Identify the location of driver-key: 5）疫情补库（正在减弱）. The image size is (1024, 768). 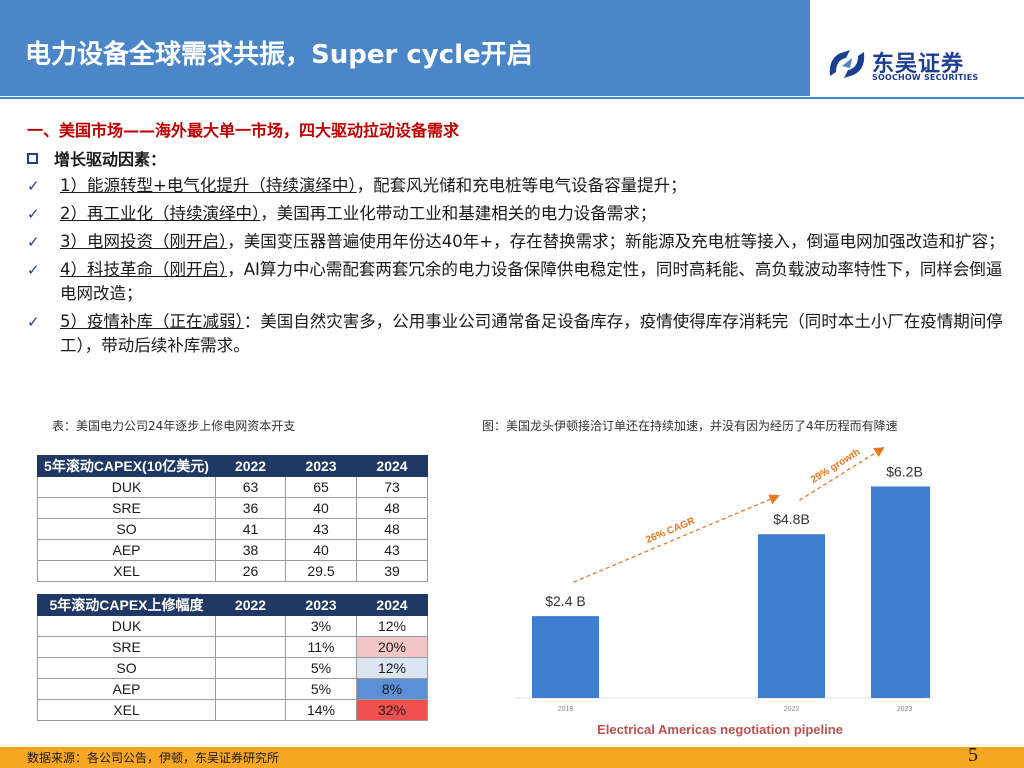
(152, 321).